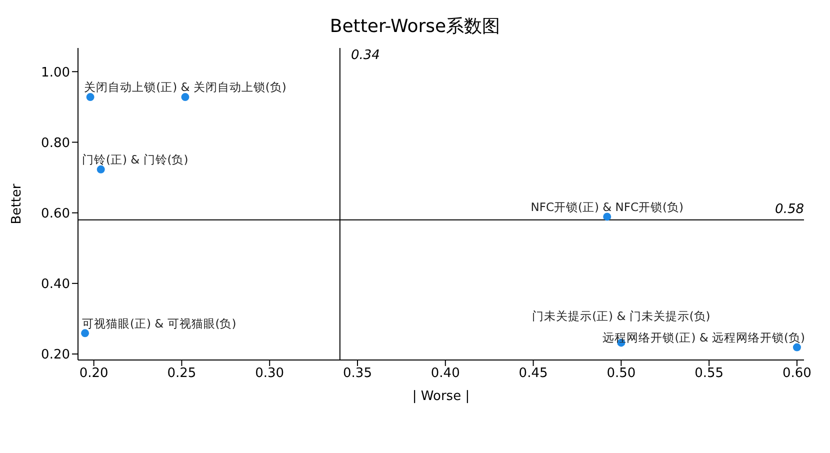 Image resolution: width=830 pixels, height=453 pixels. What do you see at coordinates (607, 207) in the screenshot?
I see `annotation: NFC开锁(正) & NFC开锁(负)` at bounding box center [607, 207].